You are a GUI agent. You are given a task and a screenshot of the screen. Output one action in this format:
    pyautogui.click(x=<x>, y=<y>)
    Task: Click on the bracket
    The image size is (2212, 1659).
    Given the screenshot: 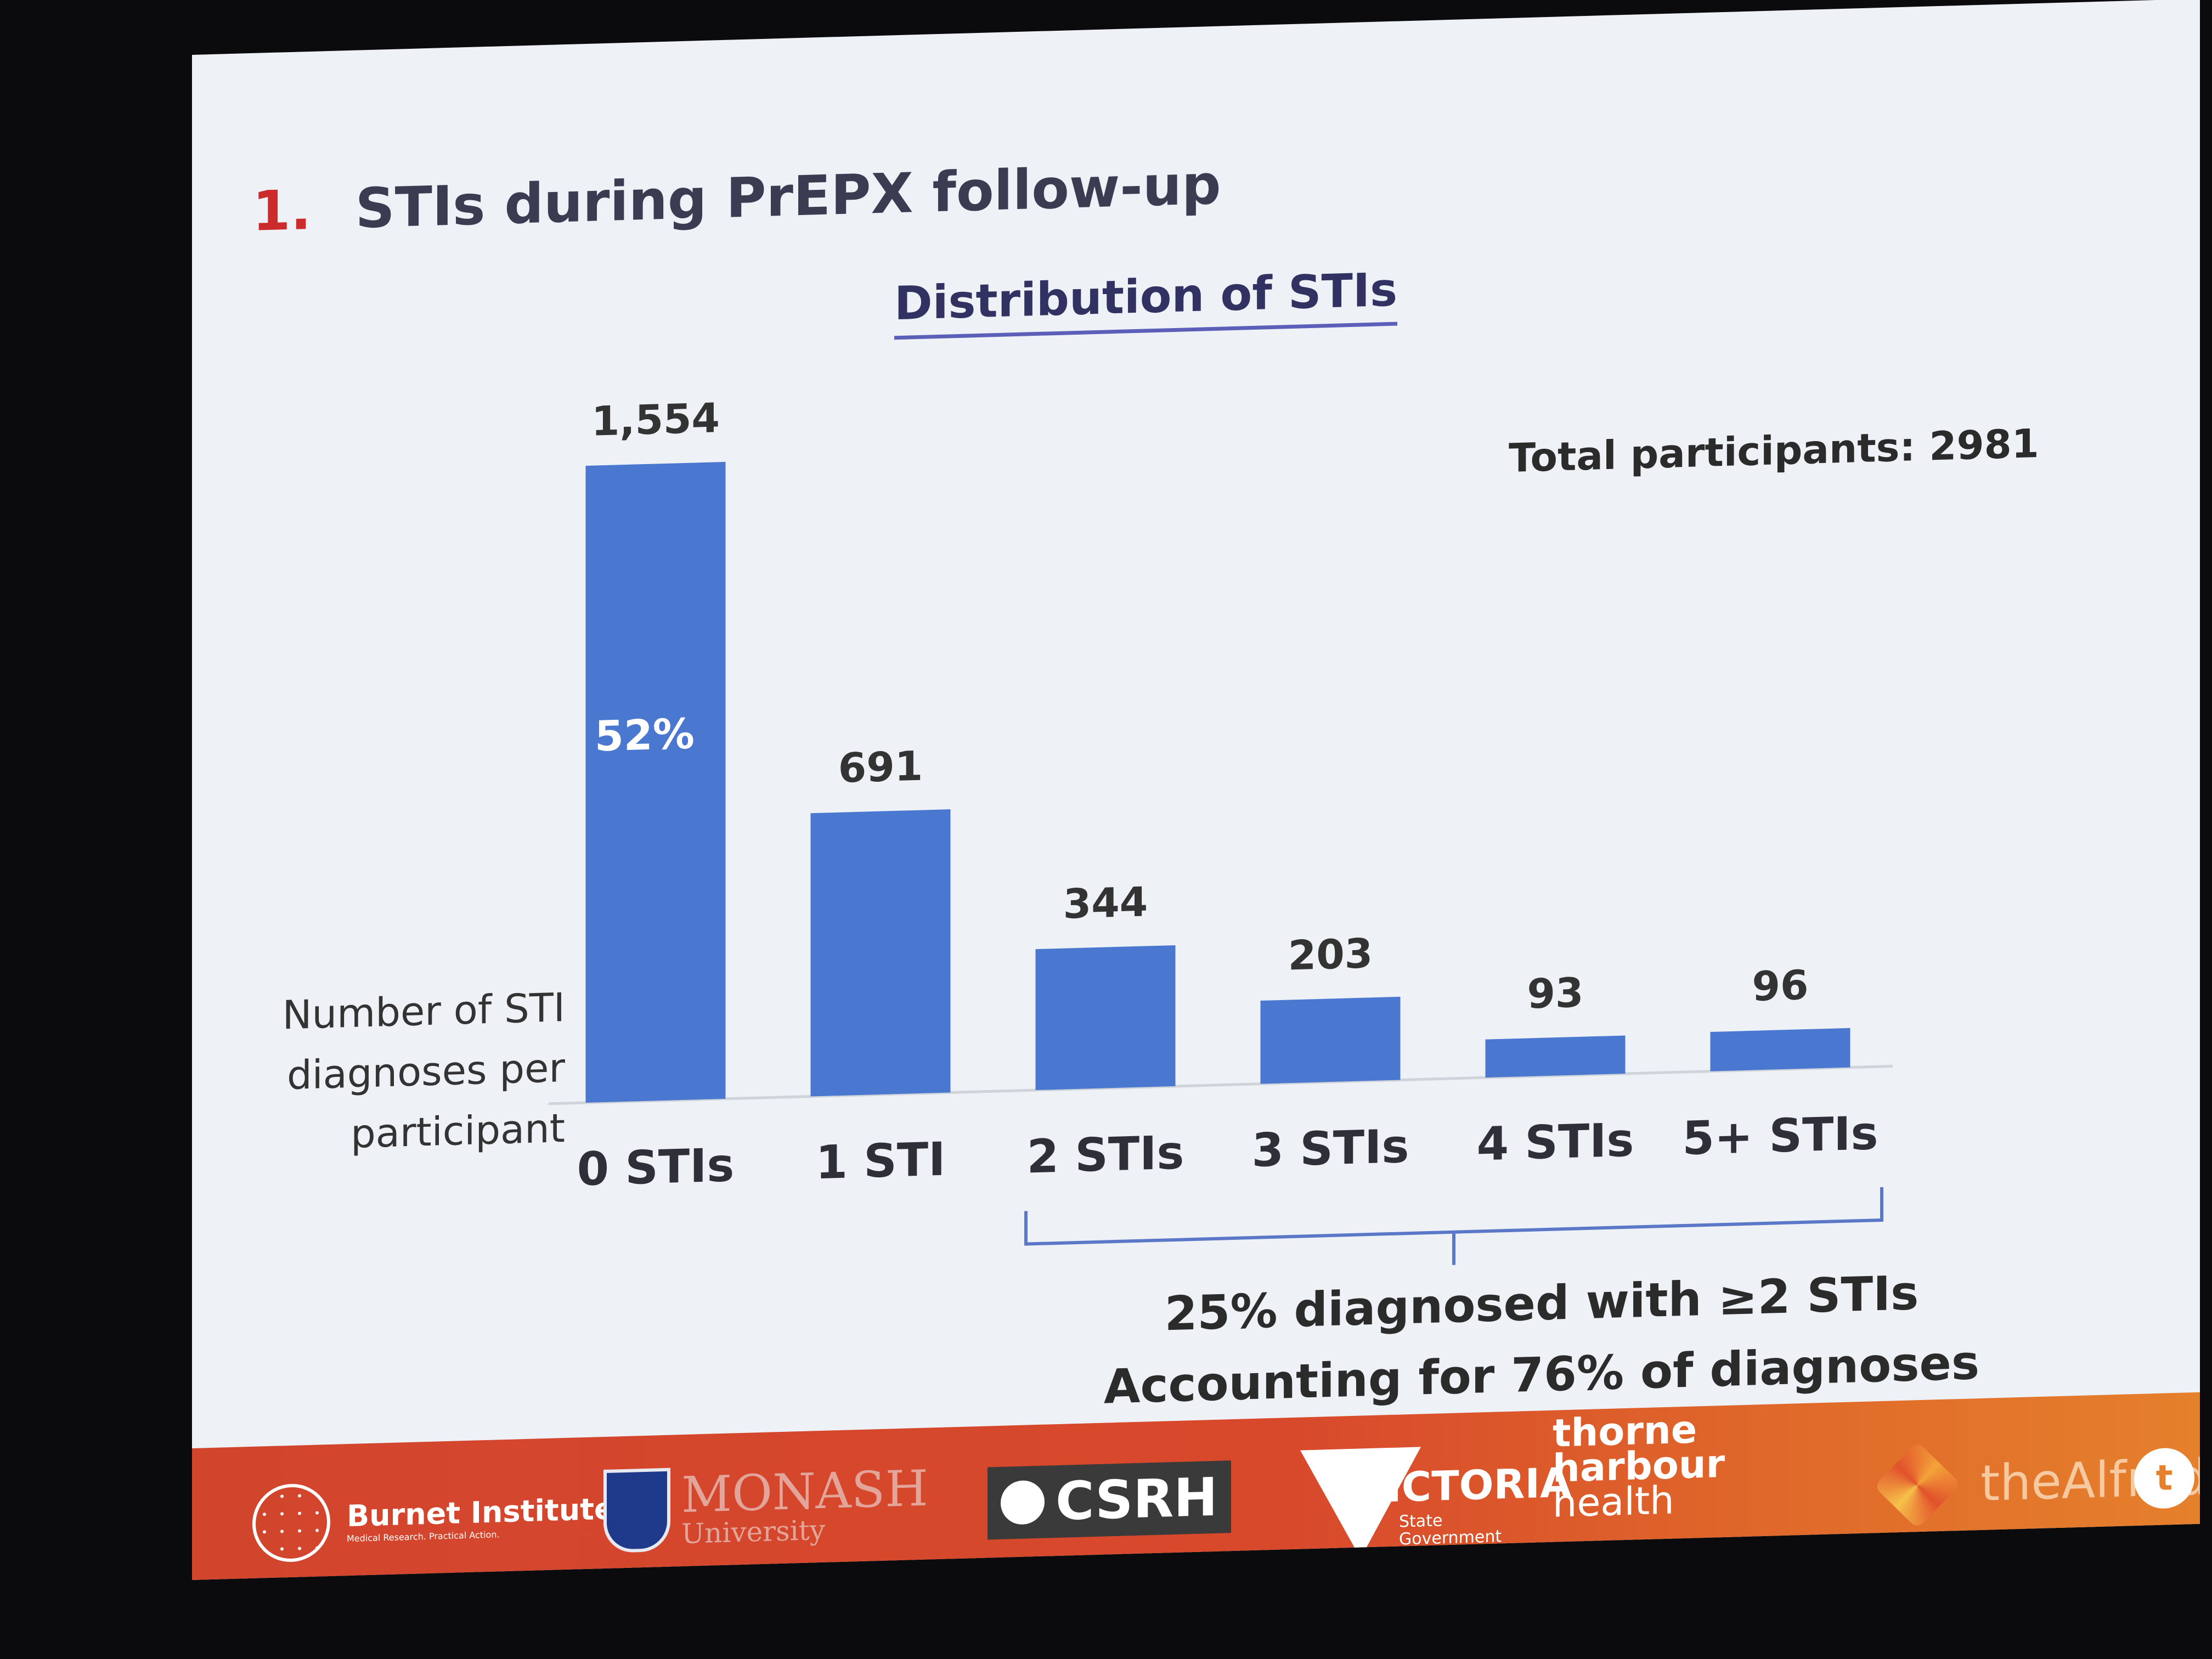 What is the action you would take?
    pyautogui.click(x=1453, y=1226)
    